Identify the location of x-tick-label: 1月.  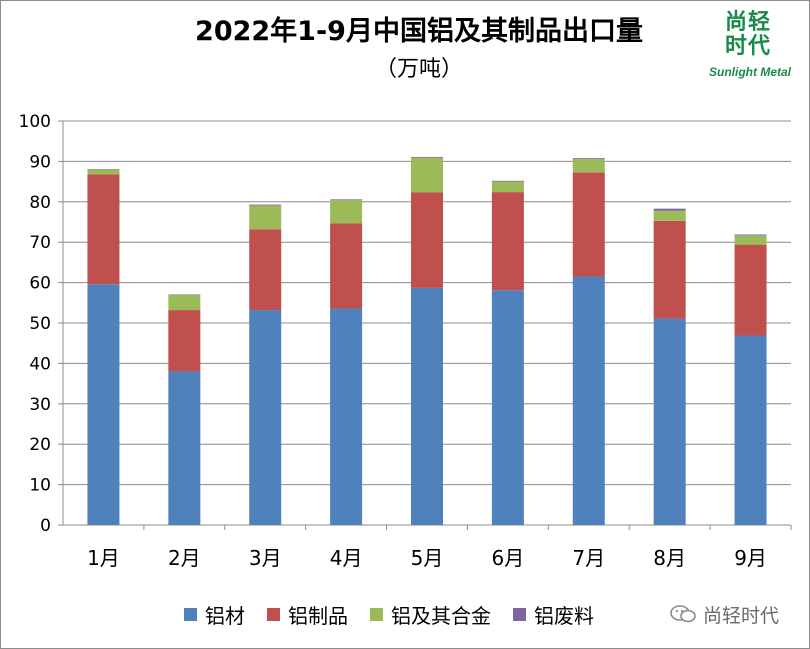
(103, 558).